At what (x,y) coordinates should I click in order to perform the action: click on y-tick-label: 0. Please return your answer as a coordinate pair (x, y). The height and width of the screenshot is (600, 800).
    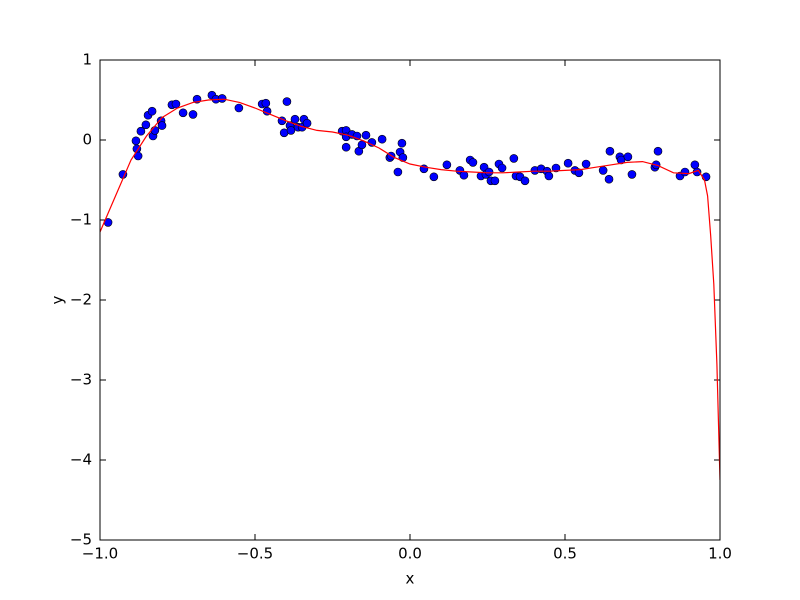
    Looking at the image, I should click on (87, 140).